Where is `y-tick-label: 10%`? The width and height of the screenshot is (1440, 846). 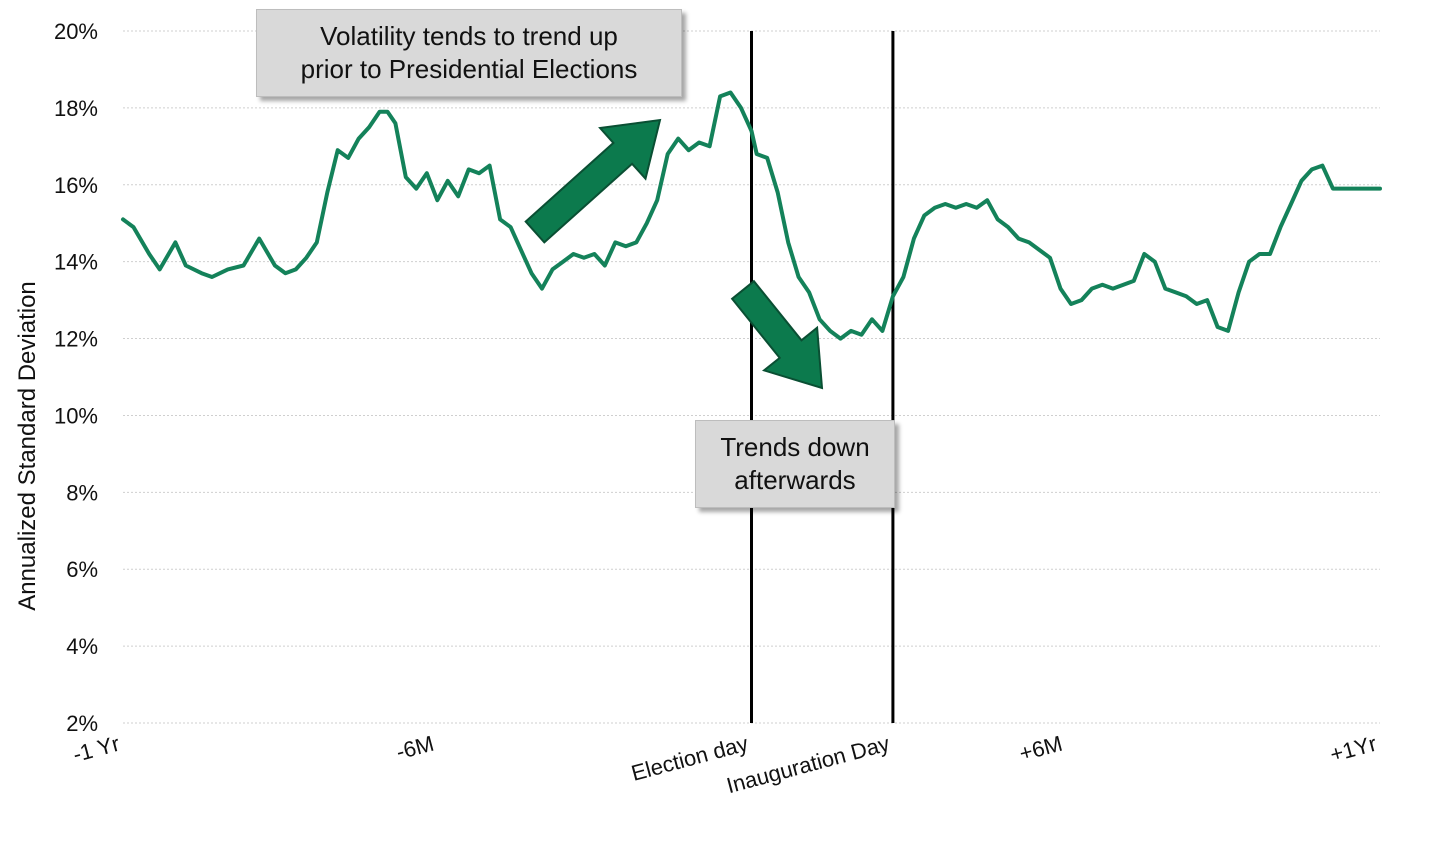 y-tick-label: 10% is located at coordinates (76, 415).